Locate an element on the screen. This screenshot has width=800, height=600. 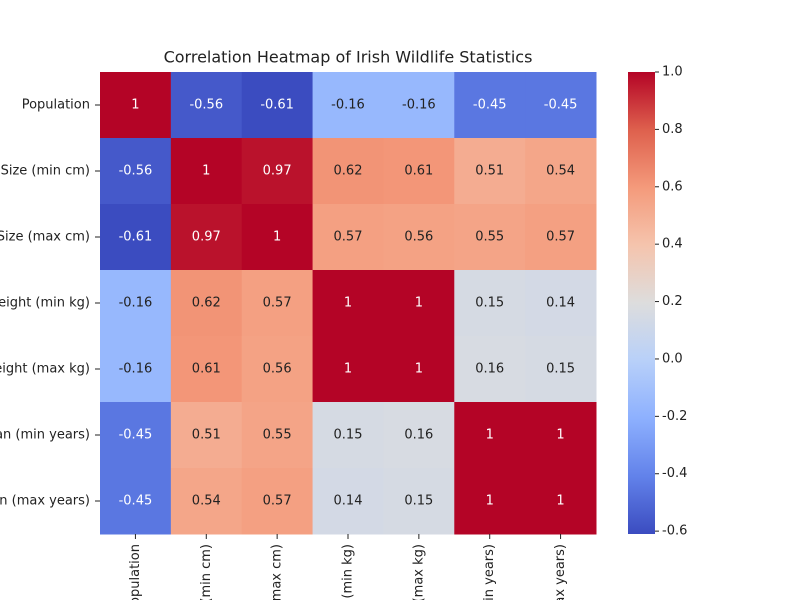
y-tick-label: Lifespan (max years) is located at coordinates (45, 501).